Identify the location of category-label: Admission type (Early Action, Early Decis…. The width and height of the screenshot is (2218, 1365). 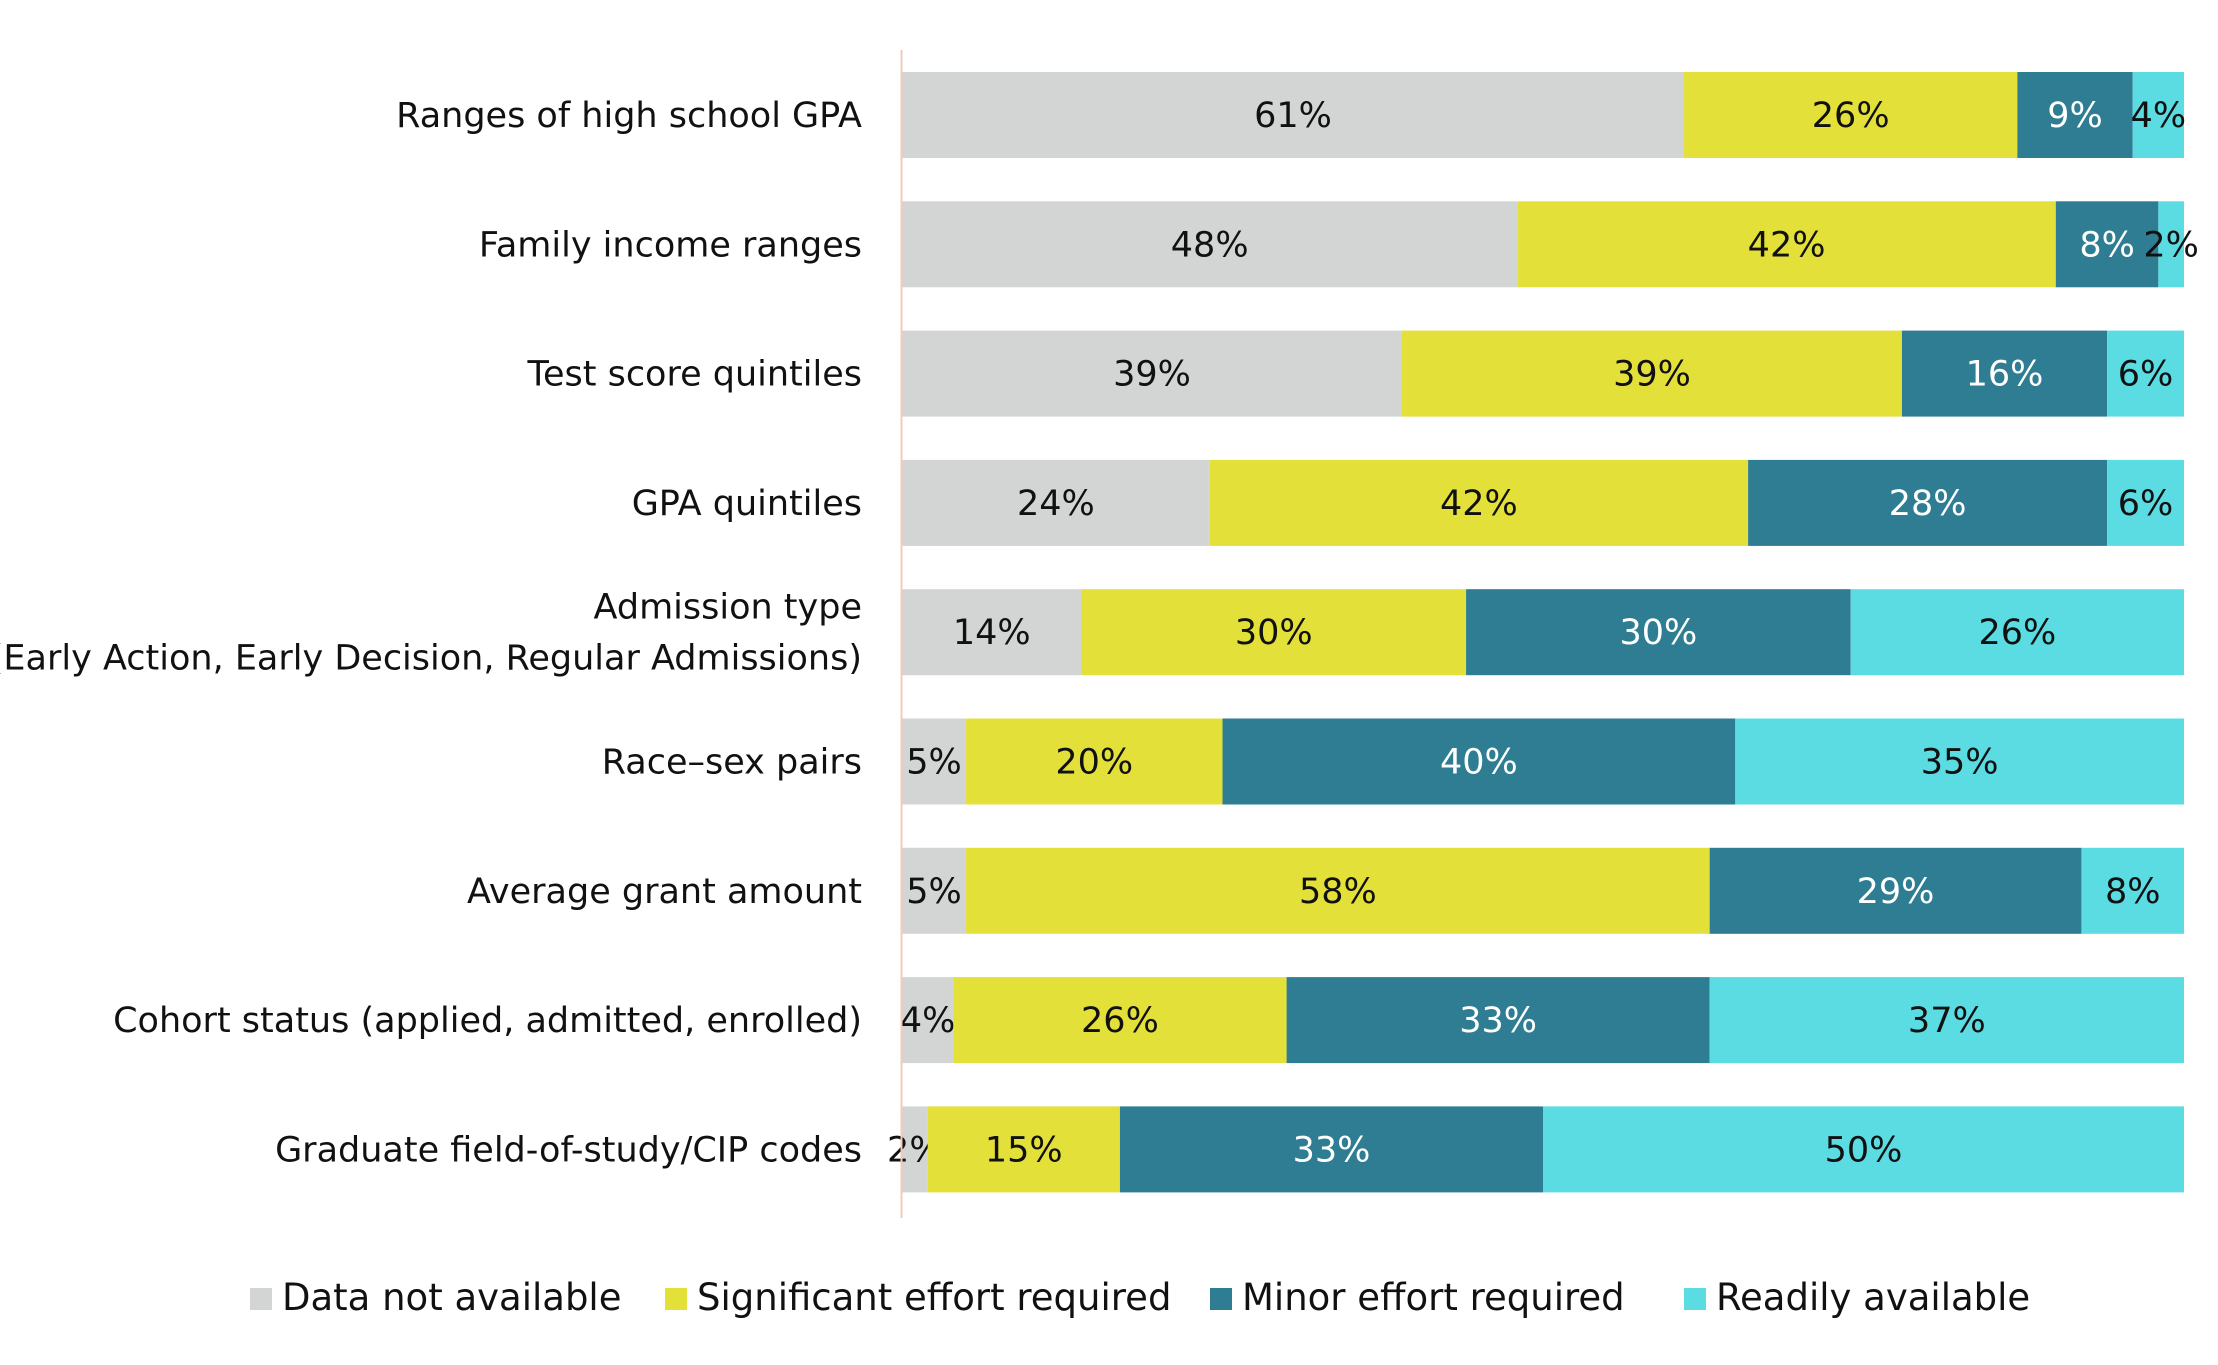
(431, 633).